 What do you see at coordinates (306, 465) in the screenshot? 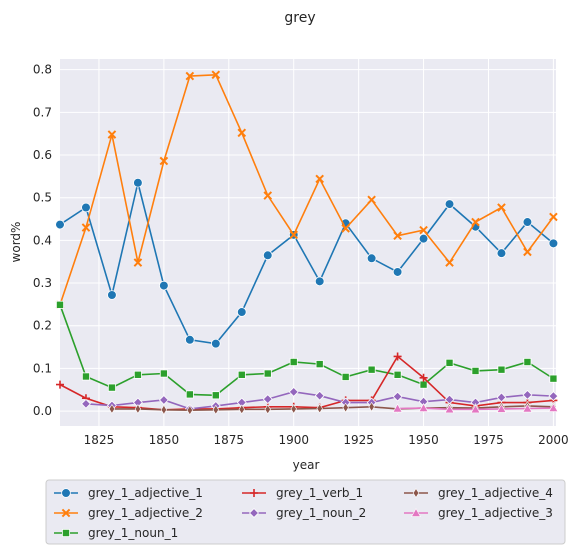
I see `x-axis-label: year` at bounding box center [306, 465].